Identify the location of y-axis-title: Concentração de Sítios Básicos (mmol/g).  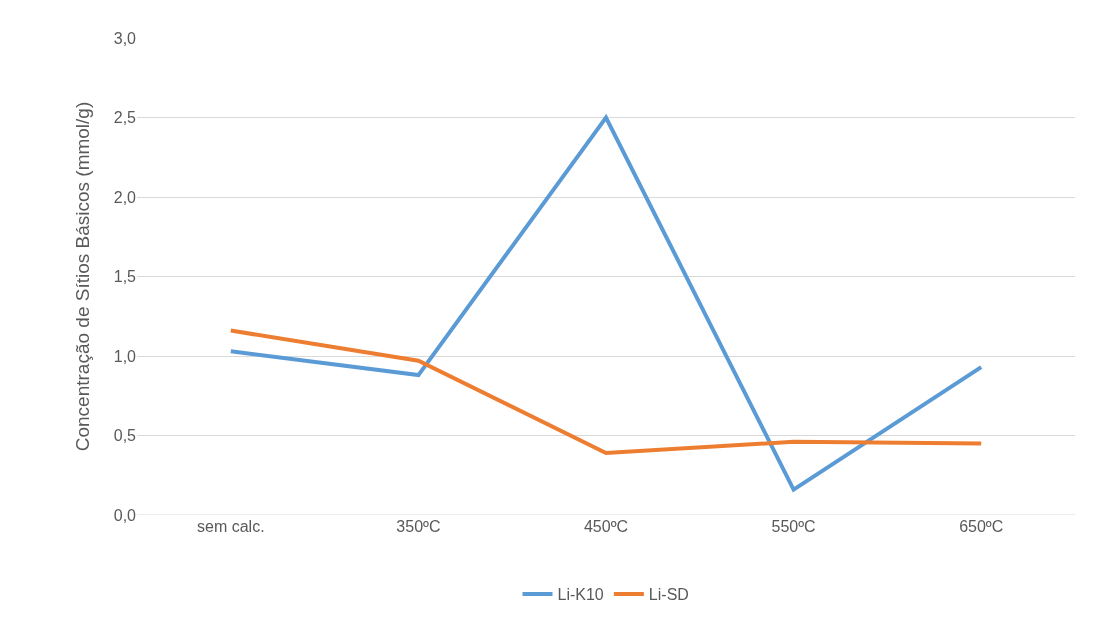
(82, 276).